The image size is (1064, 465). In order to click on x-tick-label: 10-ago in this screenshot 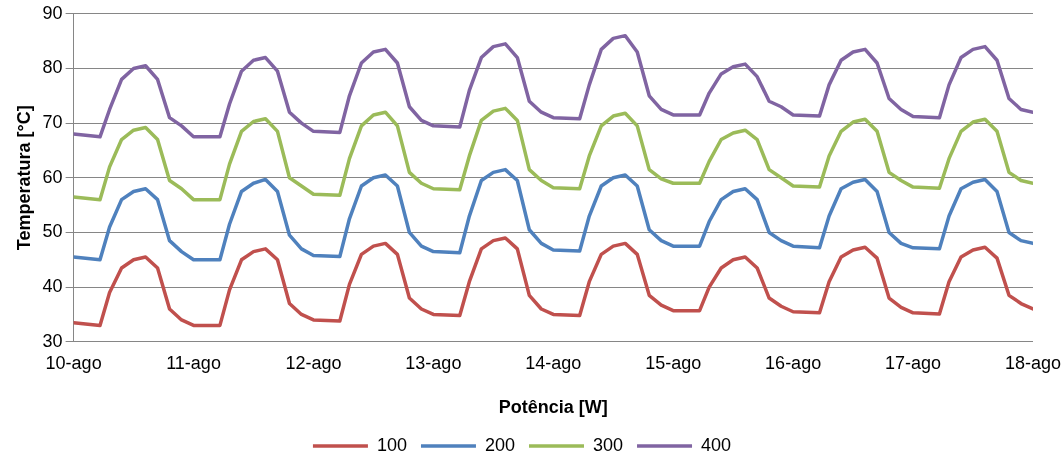, I will do `click(73, 362)`.